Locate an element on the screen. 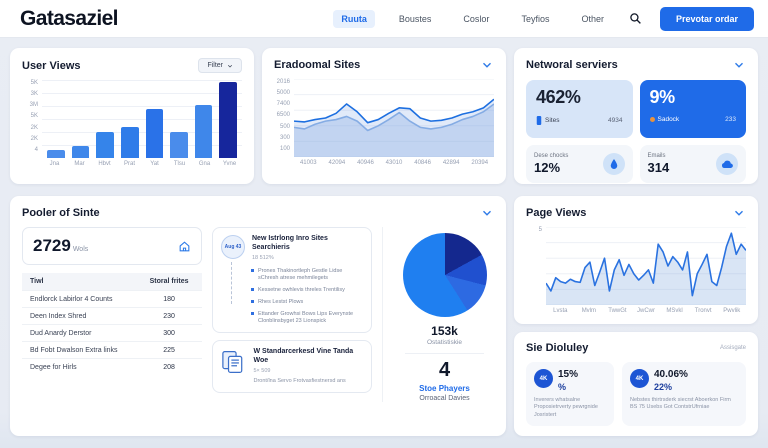 The image size is (768, 448). table-row: Deen Index Shred 230 is located at coordinates (112, 316).